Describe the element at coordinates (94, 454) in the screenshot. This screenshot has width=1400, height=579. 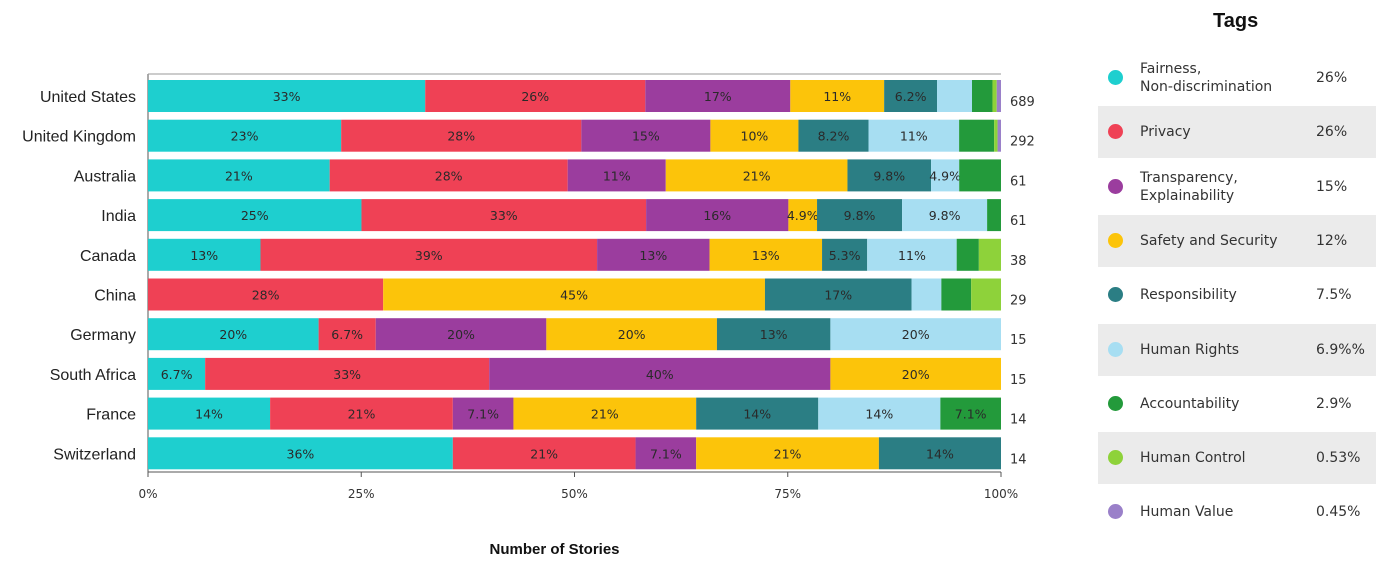
I see `category-label: Switzerland` at that location.